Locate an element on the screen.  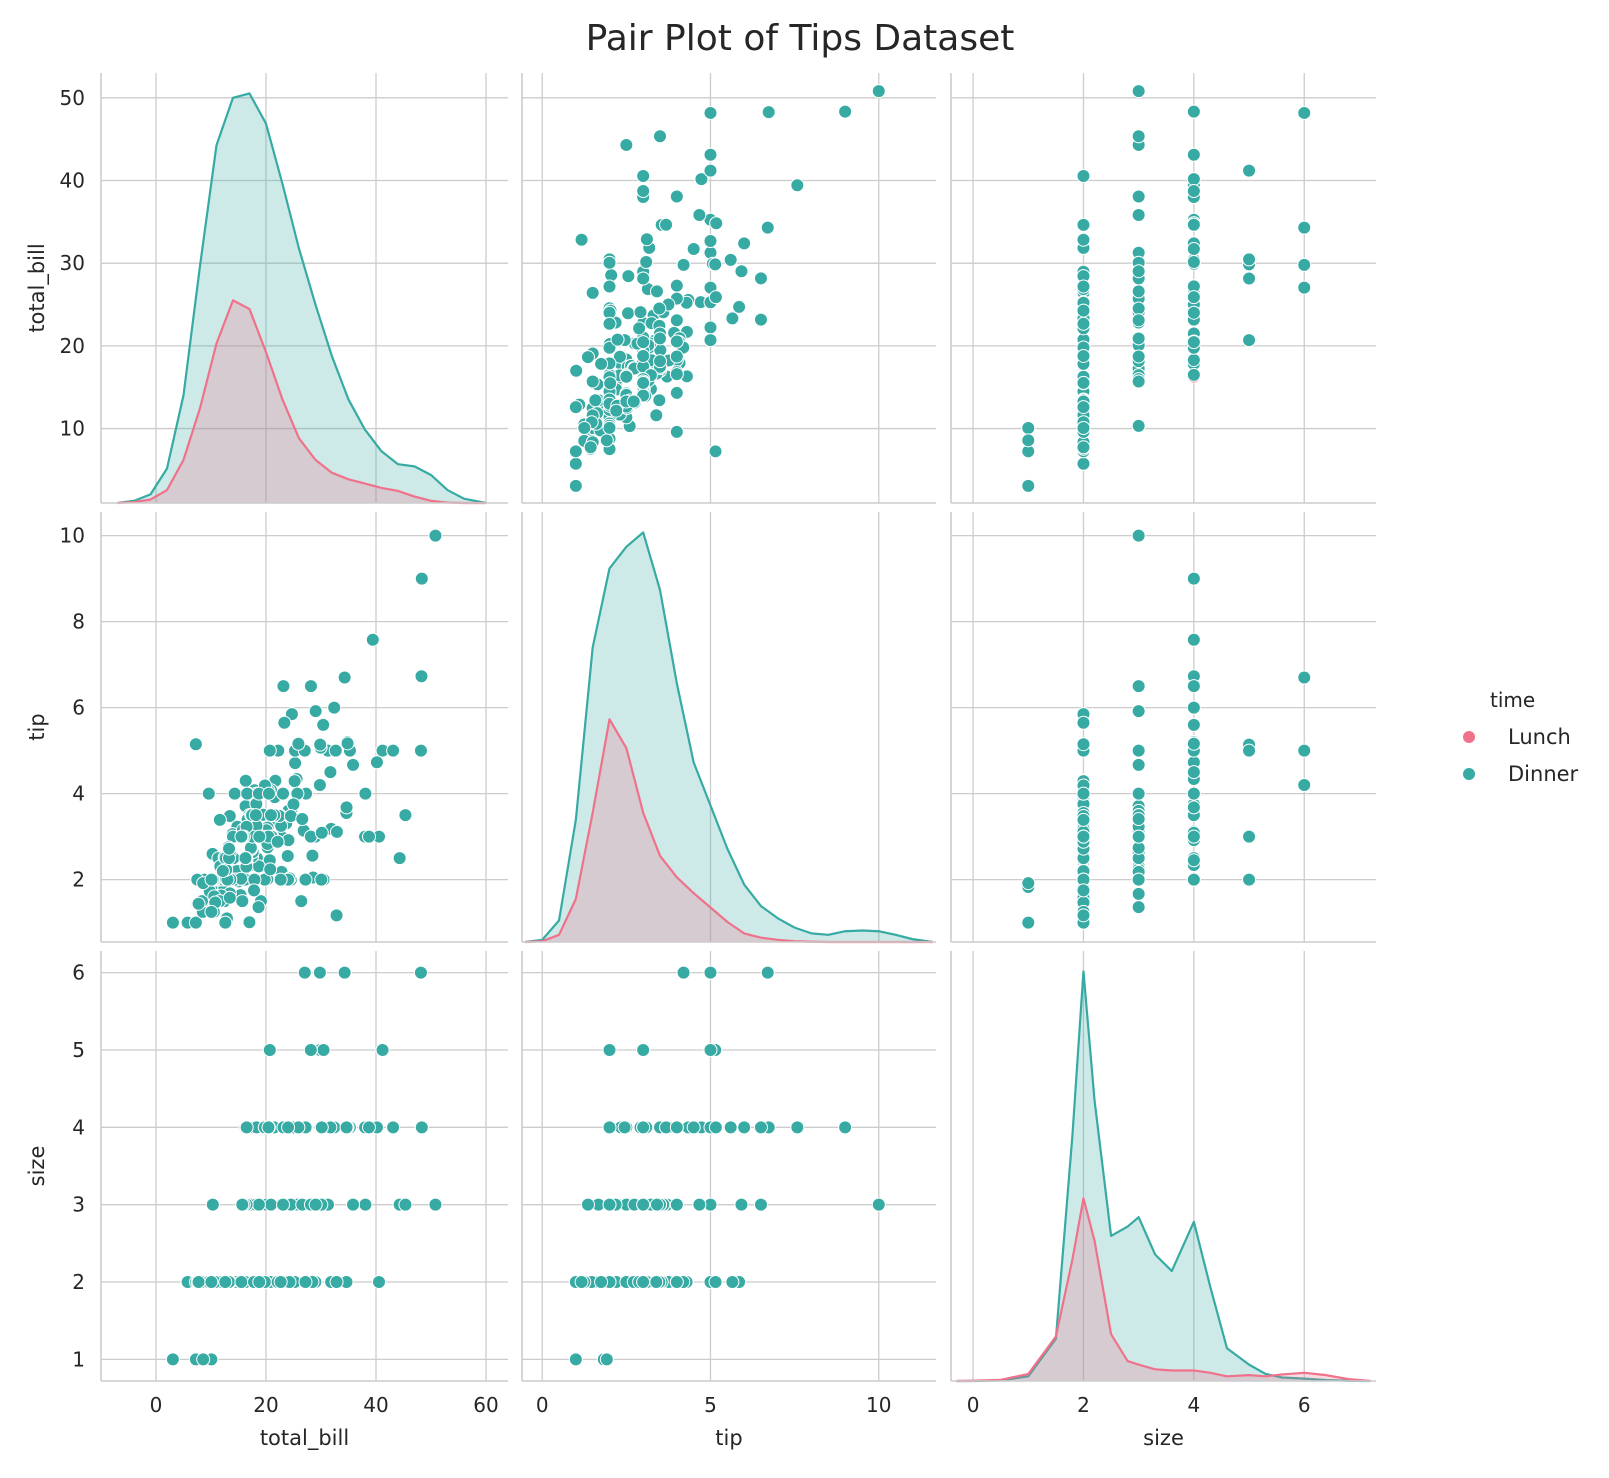
panel-total-bill-vs-total-bill: 10 20 30 40 50 total_bill is located at coordinates (266, 289).